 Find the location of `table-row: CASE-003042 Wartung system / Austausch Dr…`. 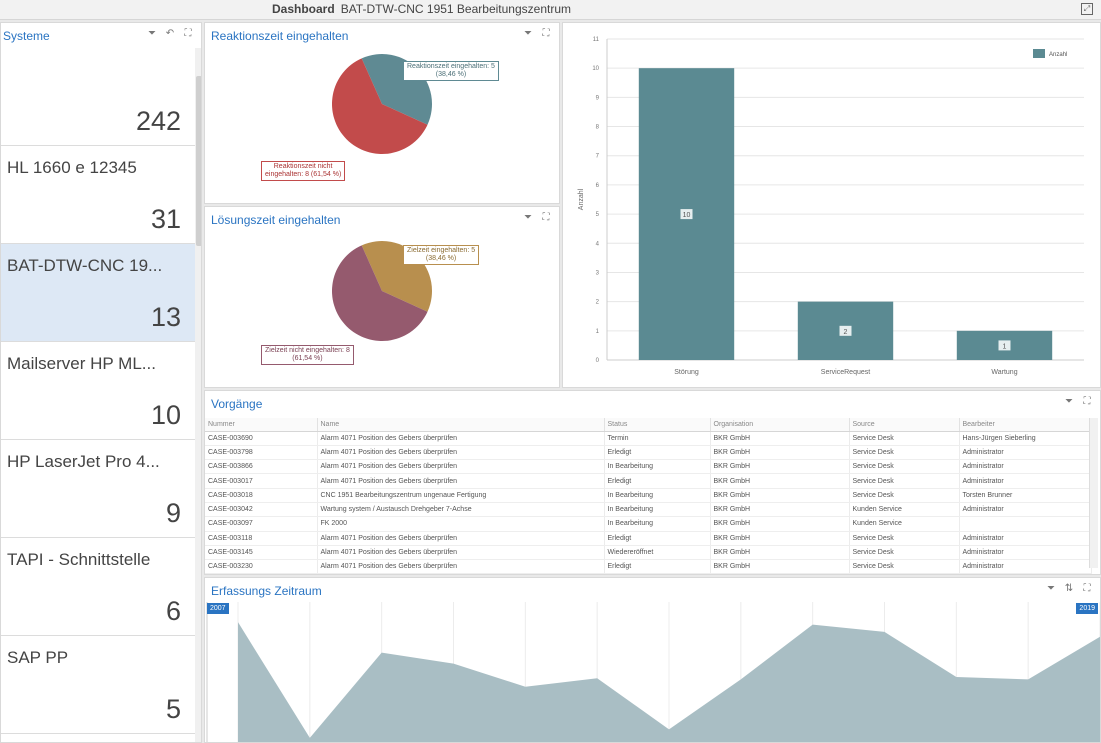

table-row: CASE-003042 Wartung system / Austausch Dr… is located at coordinates (648, 510).